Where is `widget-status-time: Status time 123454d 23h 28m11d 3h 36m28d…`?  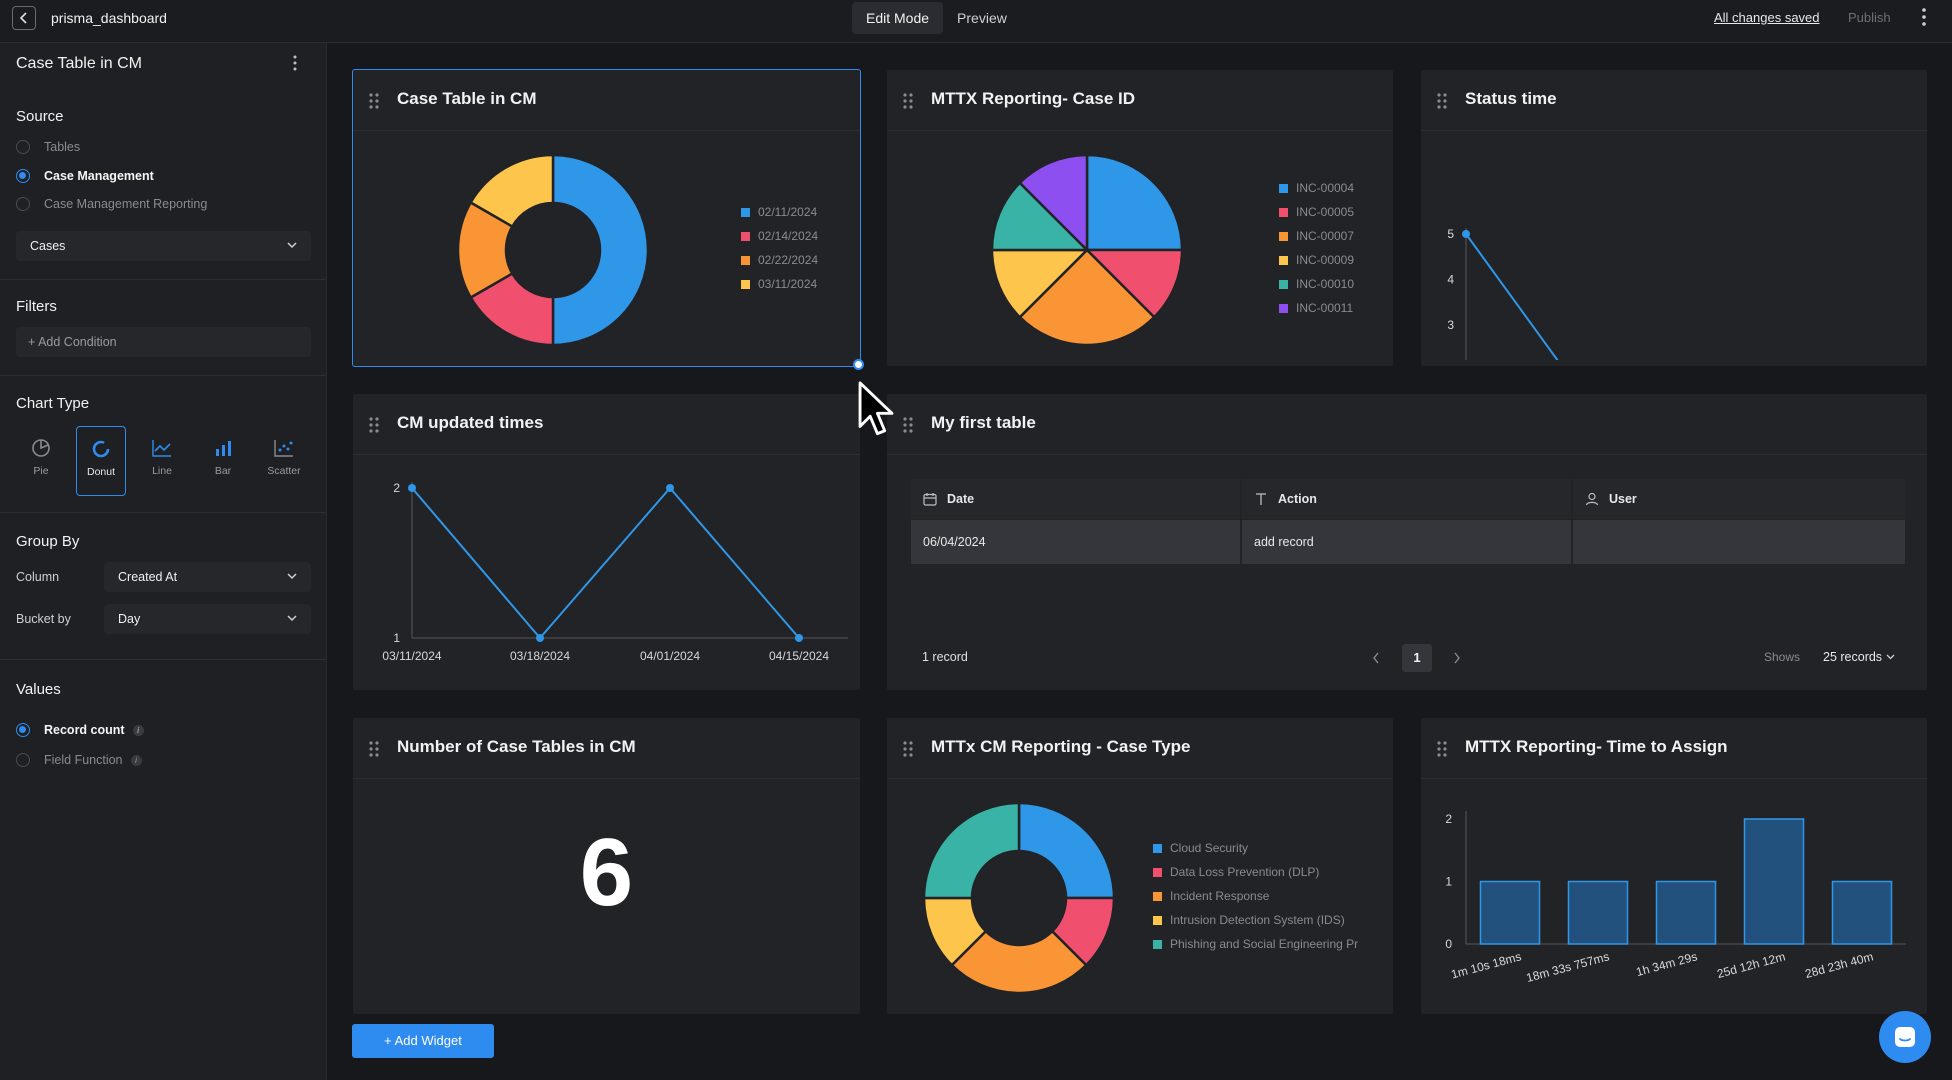
widget-status-time: Status time 123454d 23h 28m11d 3h 36m28d… is located at coordinates (1674, 218).